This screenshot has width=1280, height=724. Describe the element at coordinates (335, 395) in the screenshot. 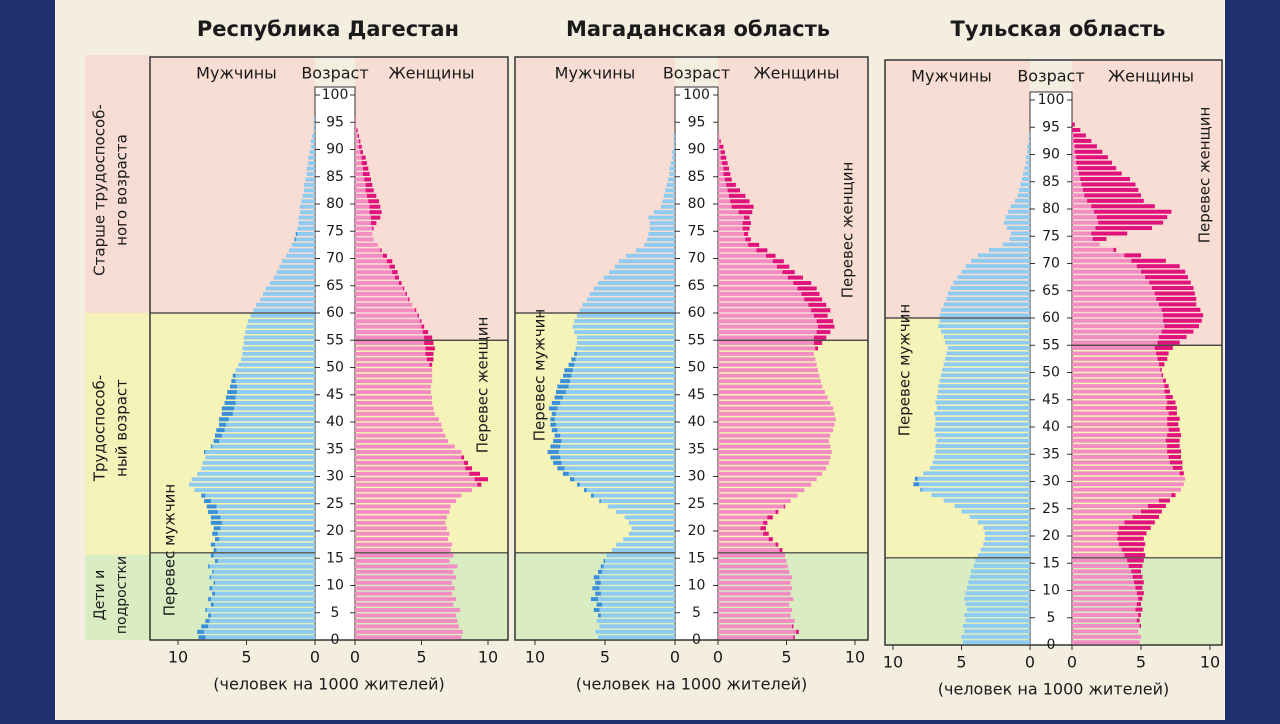

I see `x-tick-label: 45` at that location.